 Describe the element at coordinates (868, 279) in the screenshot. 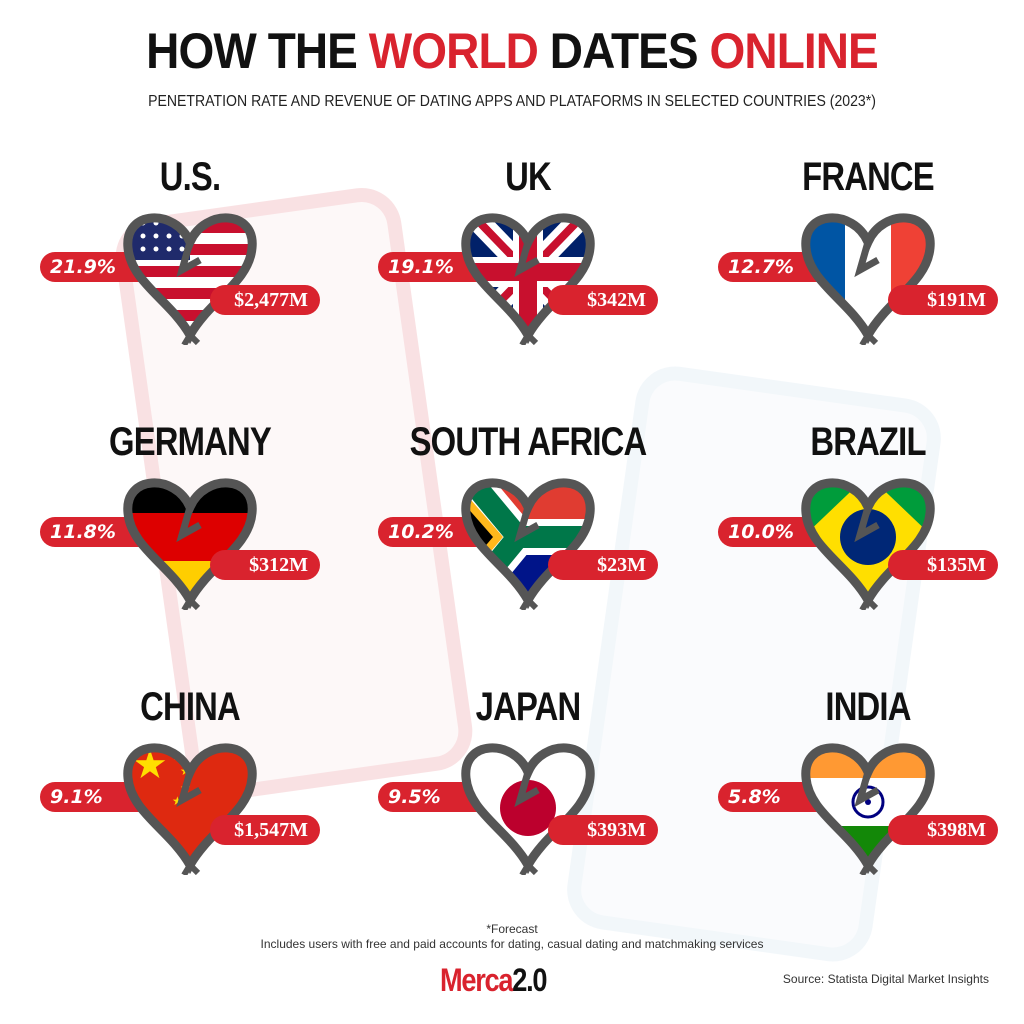

I see `fr-flag-heart-icon` at that location.